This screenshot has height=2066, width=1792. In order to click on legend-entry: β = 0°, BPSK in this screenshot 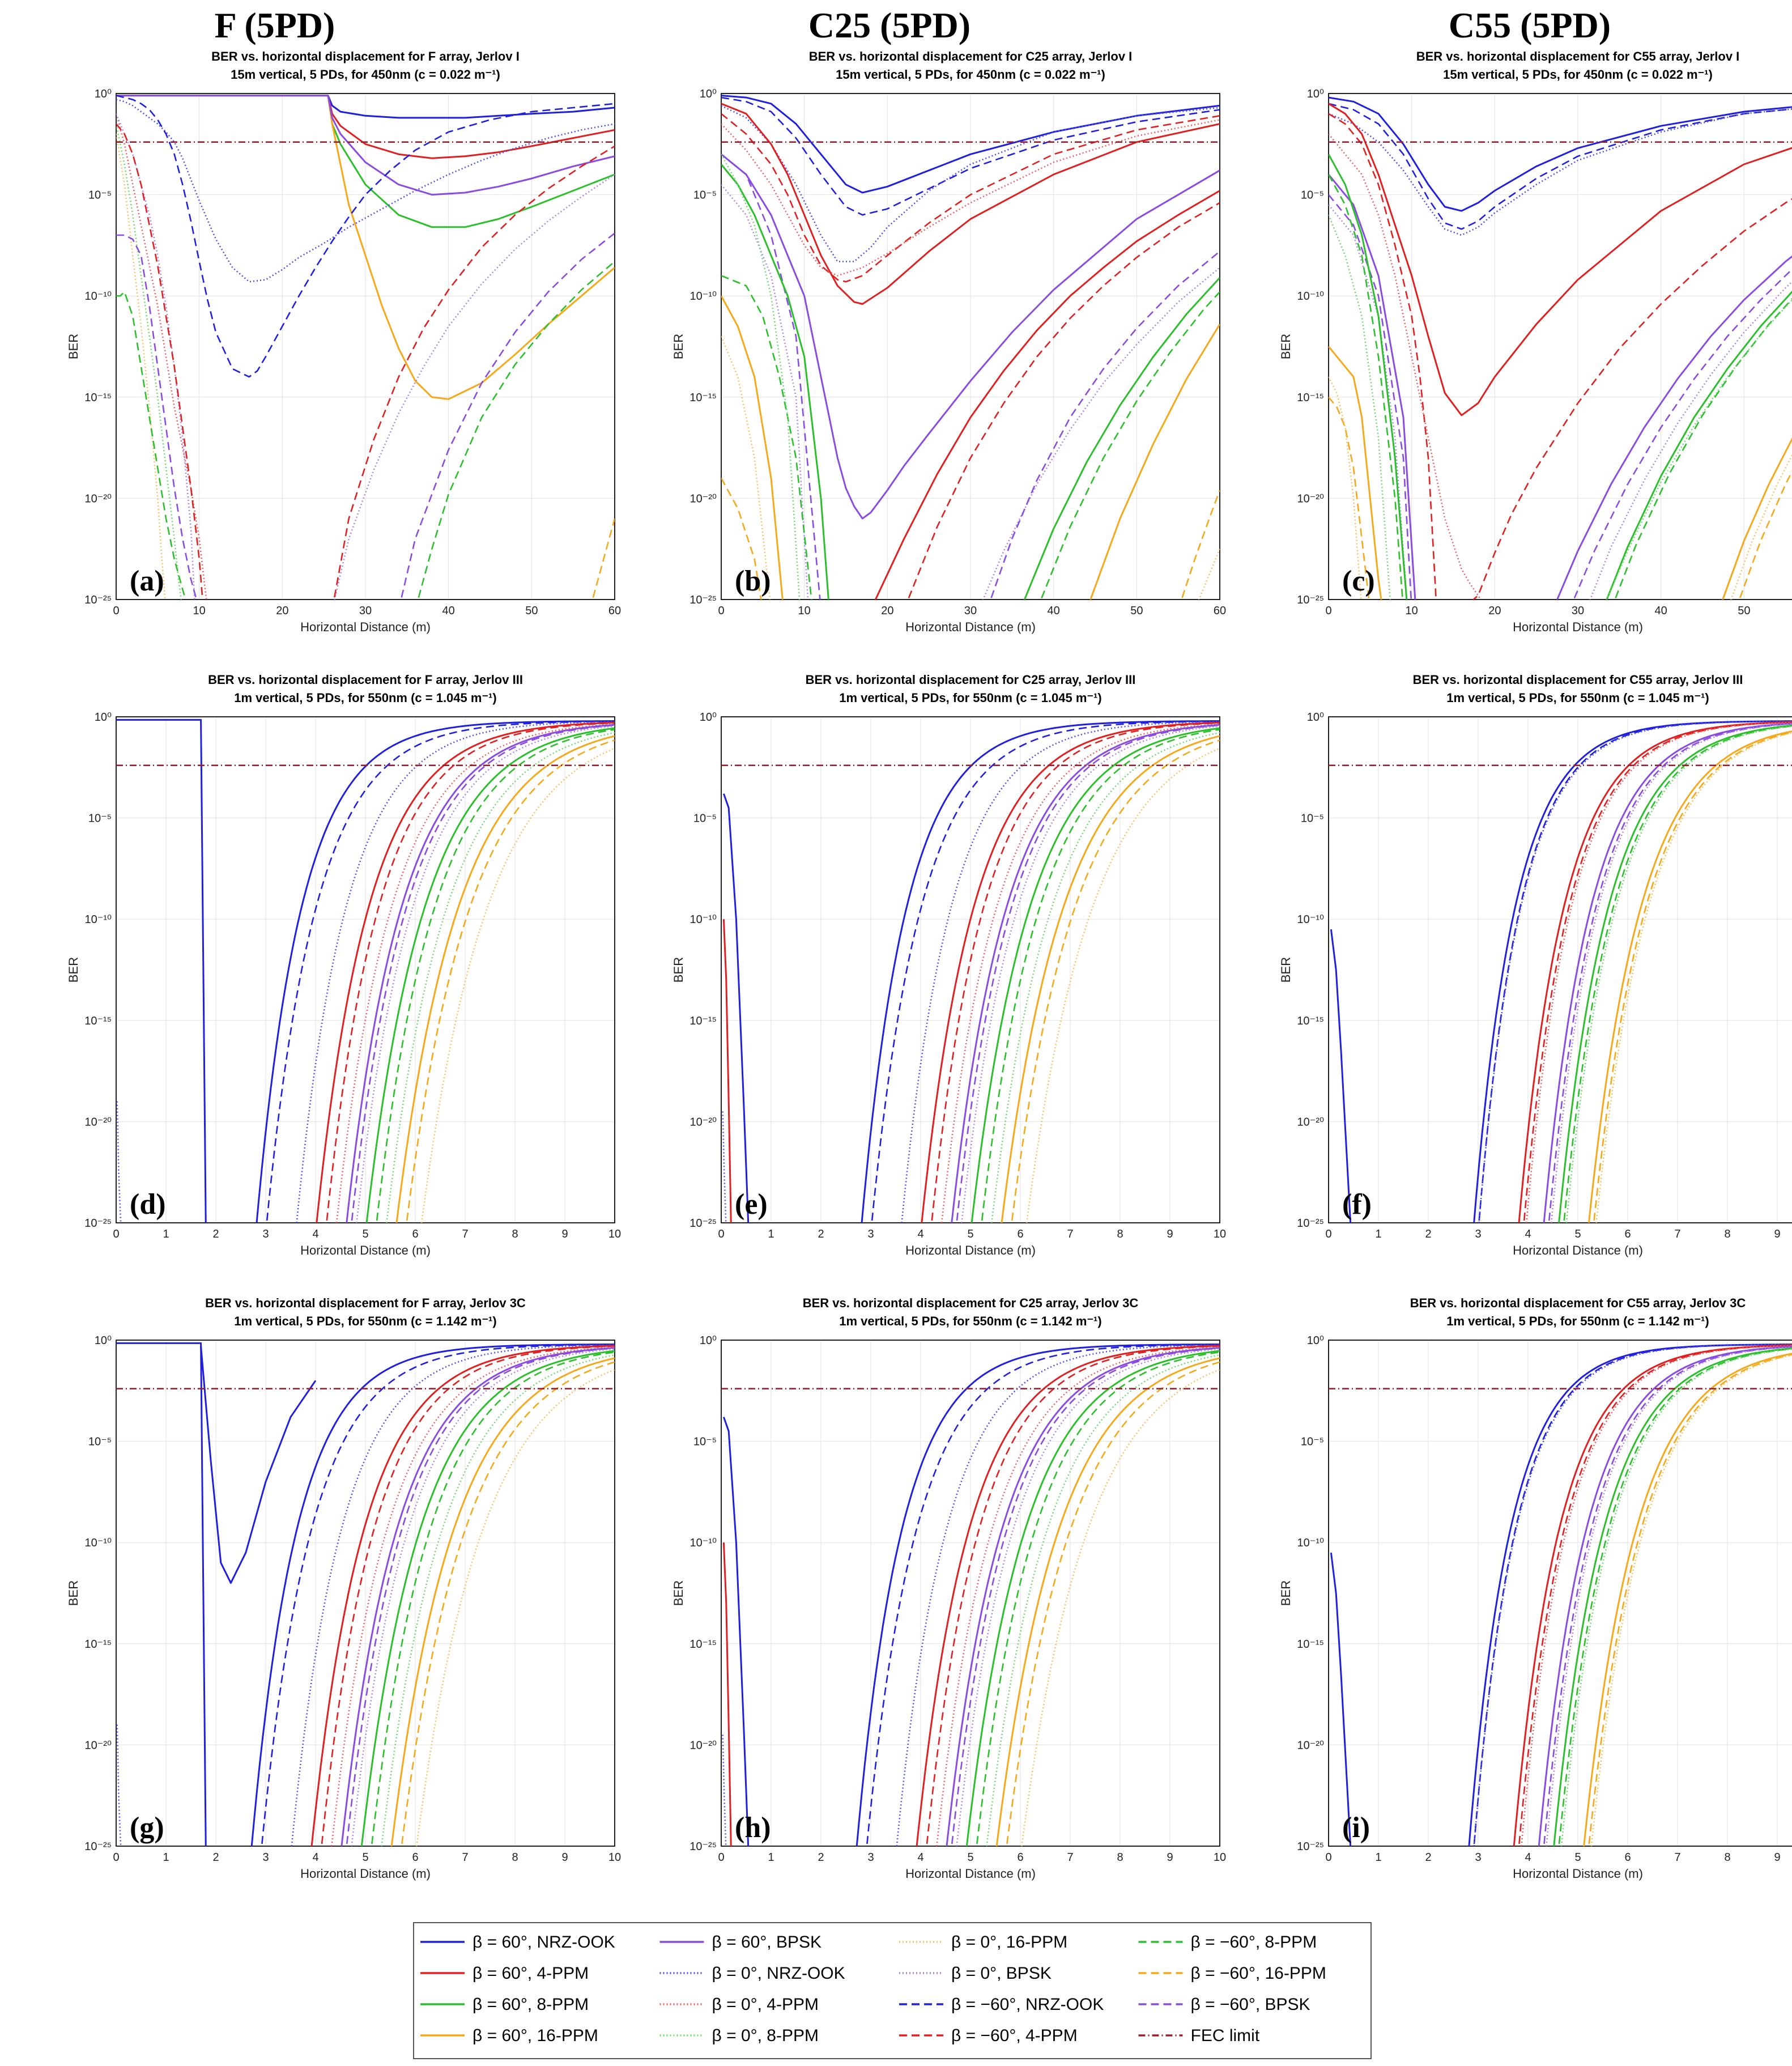, I will do `click(1001, 1973)`.